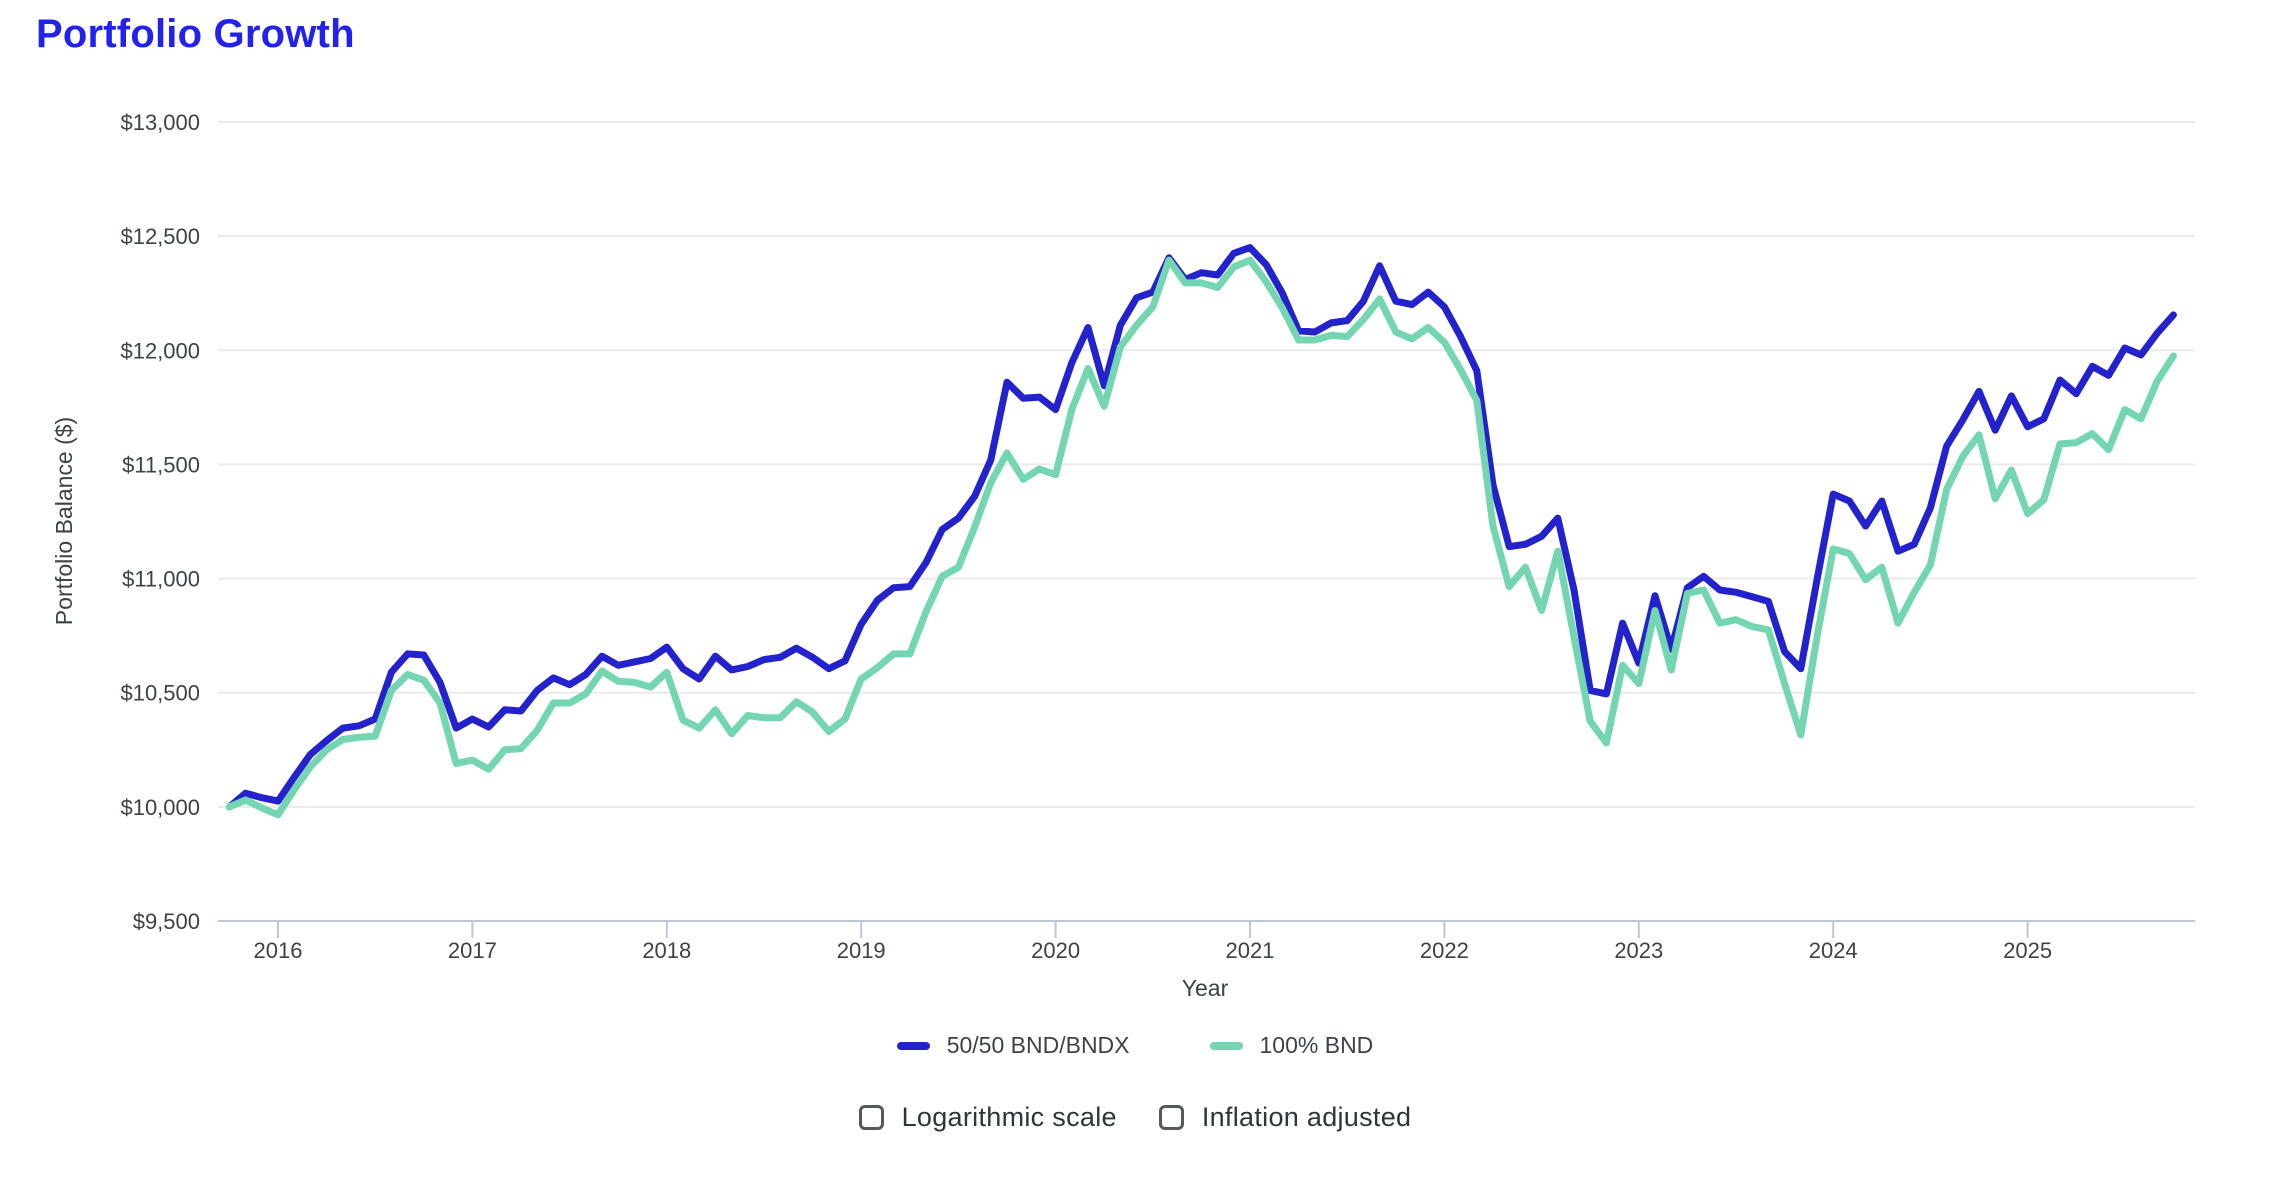  What do you see at coordinates (2027, 950) in the screenshot?
I see `x-tick-label: 2025` at bounding box center [2027, 950].